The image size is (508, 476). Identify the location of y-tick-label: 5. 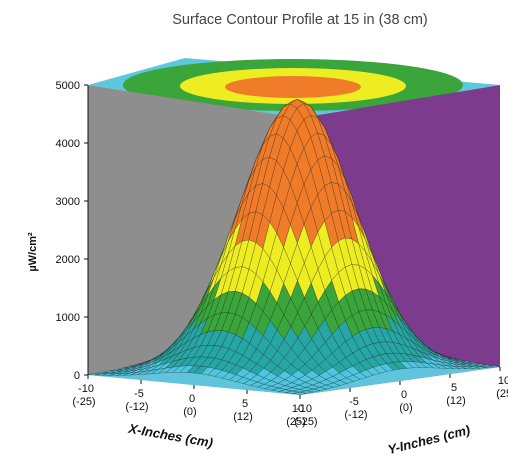
(454, 388).